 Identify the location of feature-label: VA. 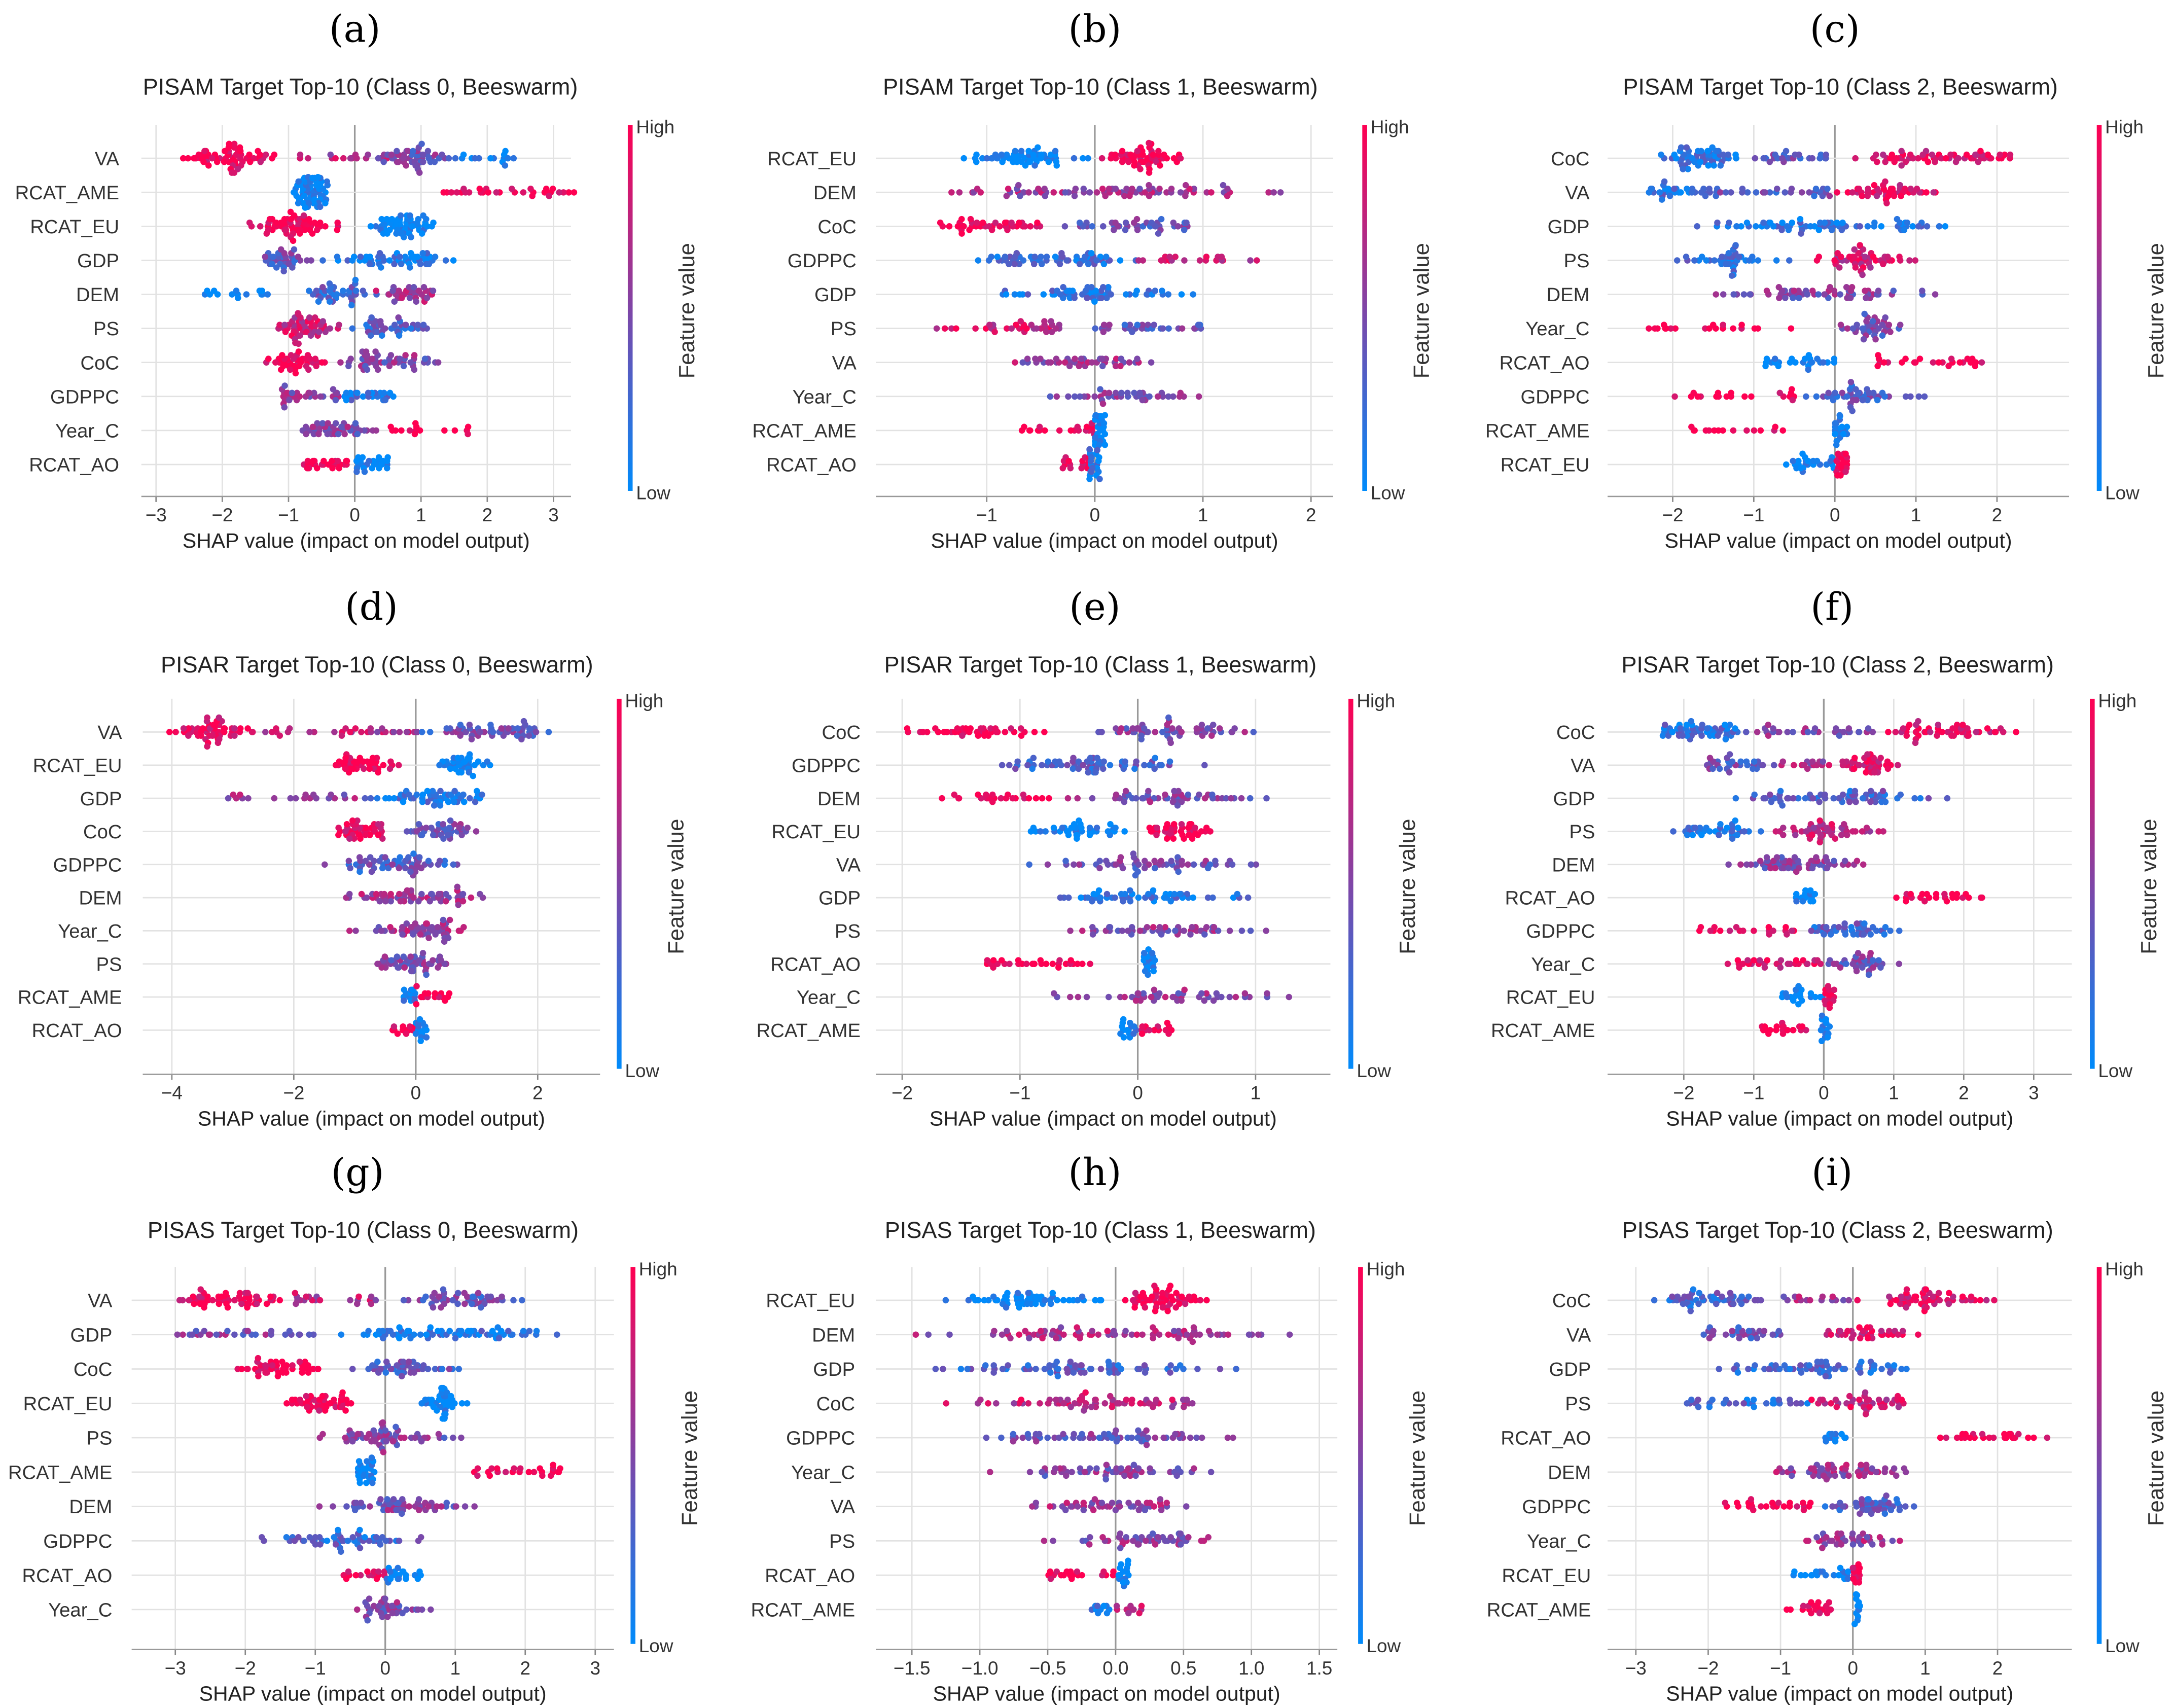
(849, 865).